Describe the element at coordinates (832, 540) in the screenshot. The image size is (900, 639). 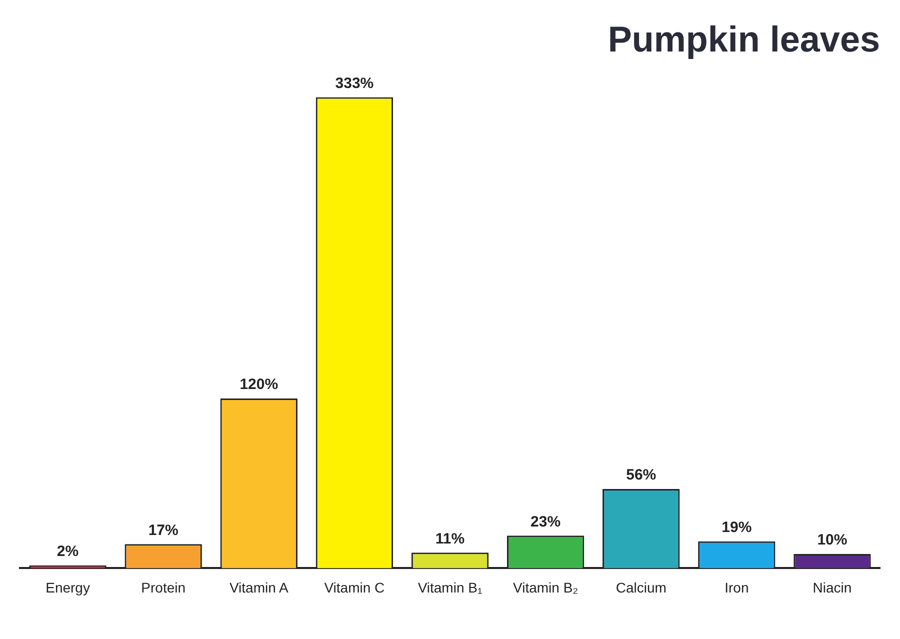
I see `data-label: 10%` at that location.